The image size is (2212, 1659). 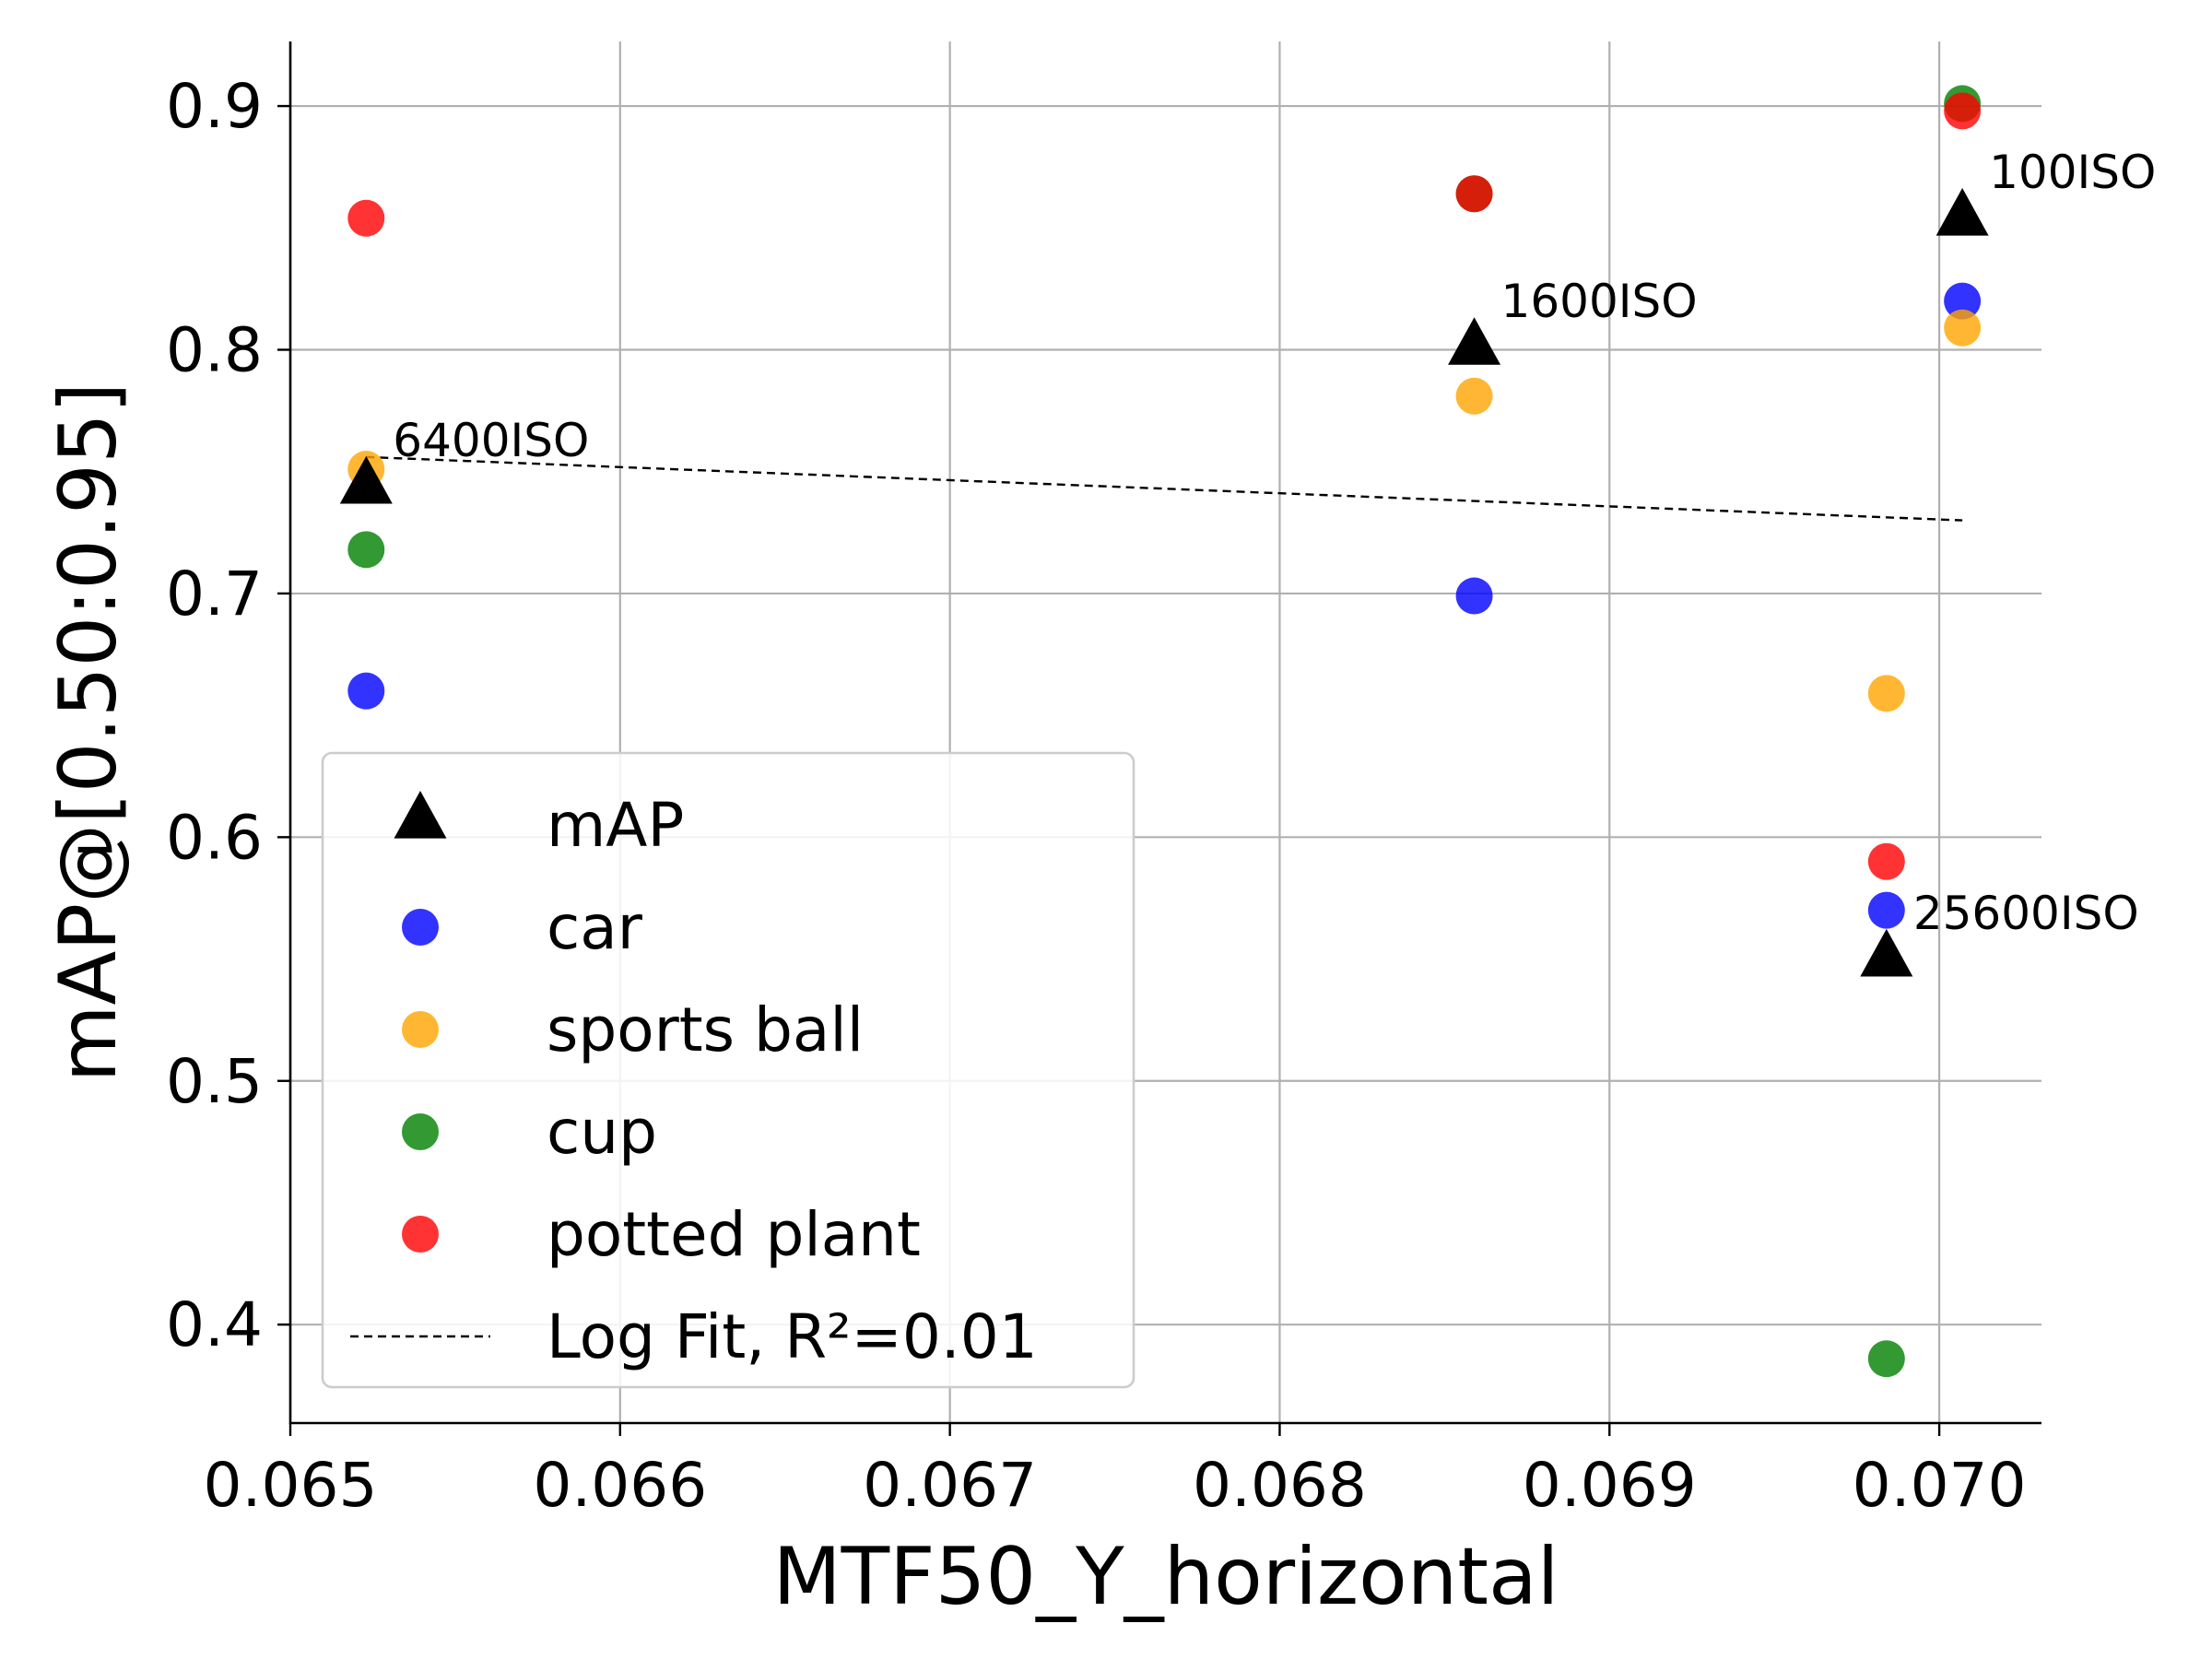 What do you see at coordinates (1280, 1485) in the screenshot?
I see `x-tick-label: 0.068` at bounding box center [1280, 1485].